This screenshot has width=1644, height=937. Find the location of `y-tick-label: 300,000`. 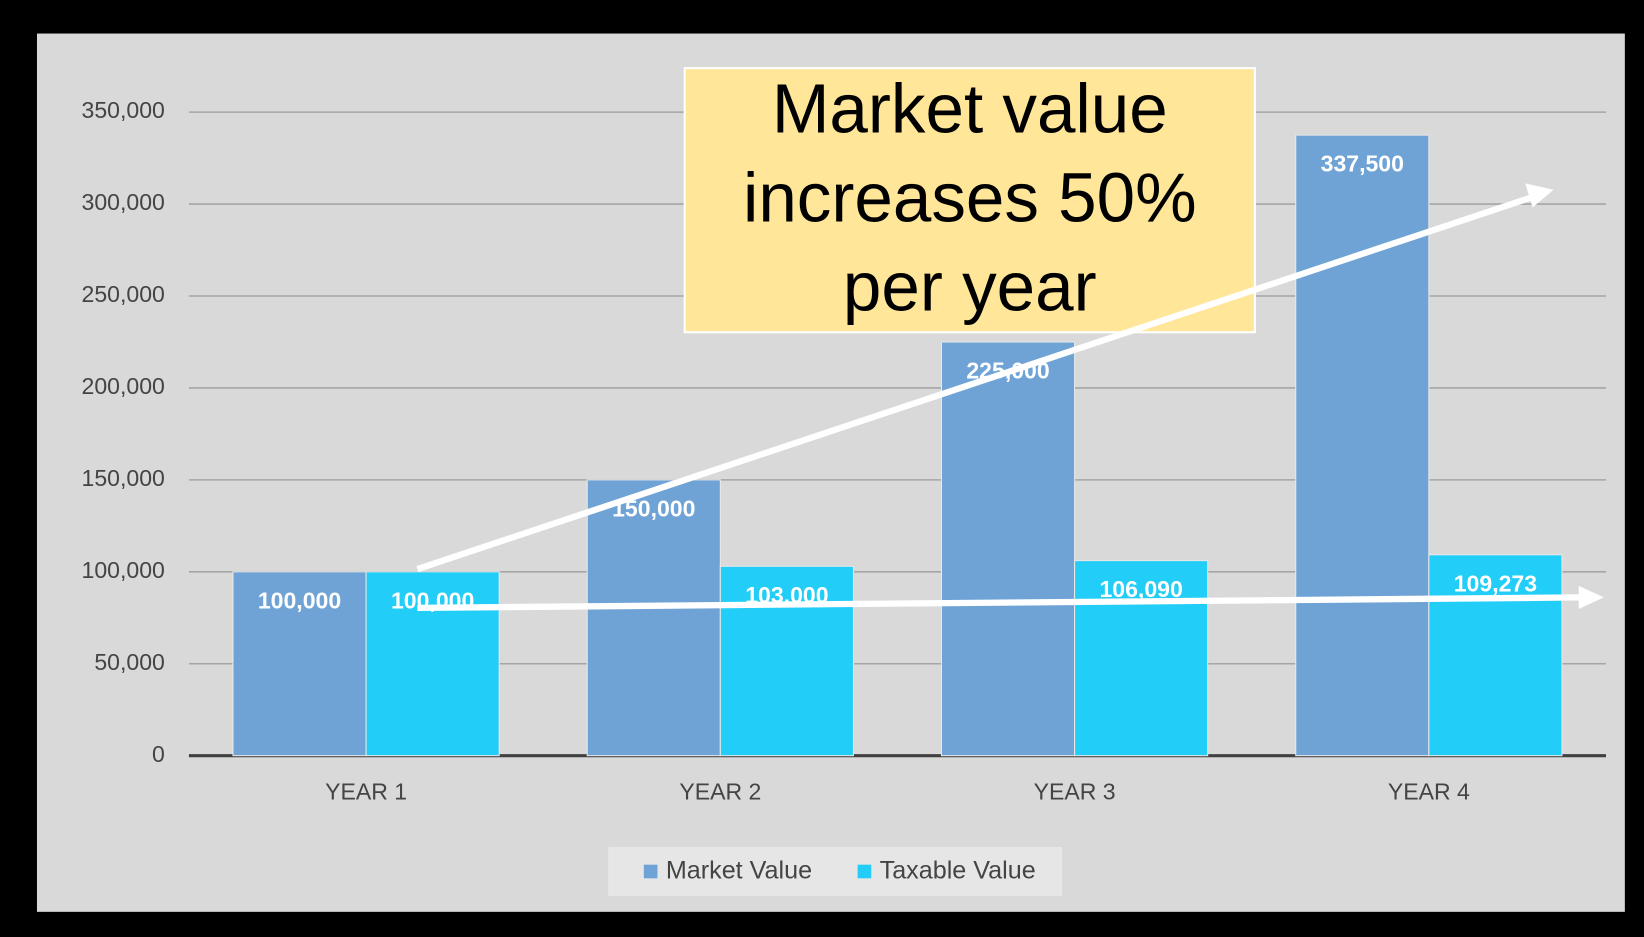

y-tick-label: 300,000 is located at coordinates (123, 202).